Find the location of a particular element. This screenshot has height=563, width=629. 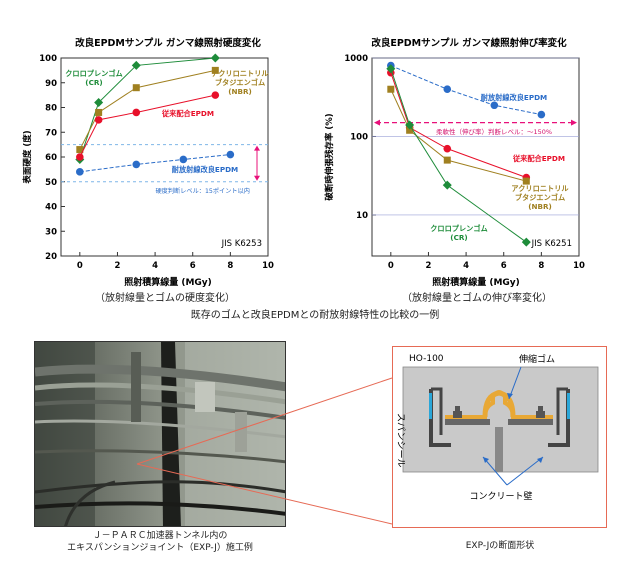

y-tick-label: 50 is located at coordinates (51, 183).